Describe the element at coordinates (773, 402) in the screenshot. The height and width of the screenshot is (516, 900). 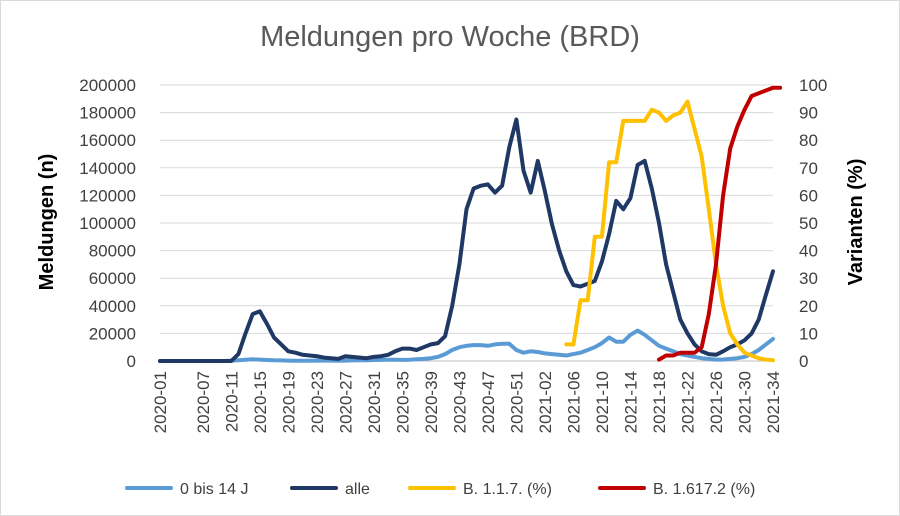
I see `x-tick-label: 2021-34` at that location.